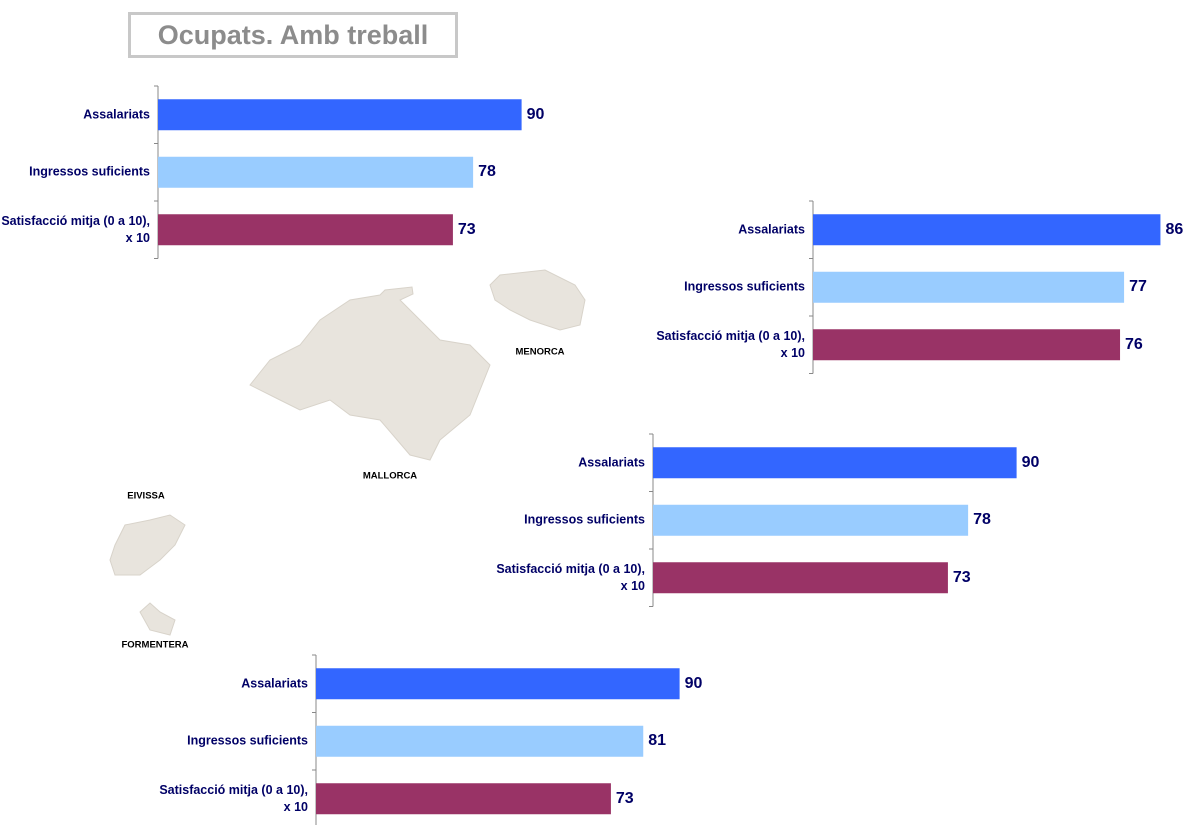  I want to click on title: Ocupats. Amb treball, so click(293, 35).